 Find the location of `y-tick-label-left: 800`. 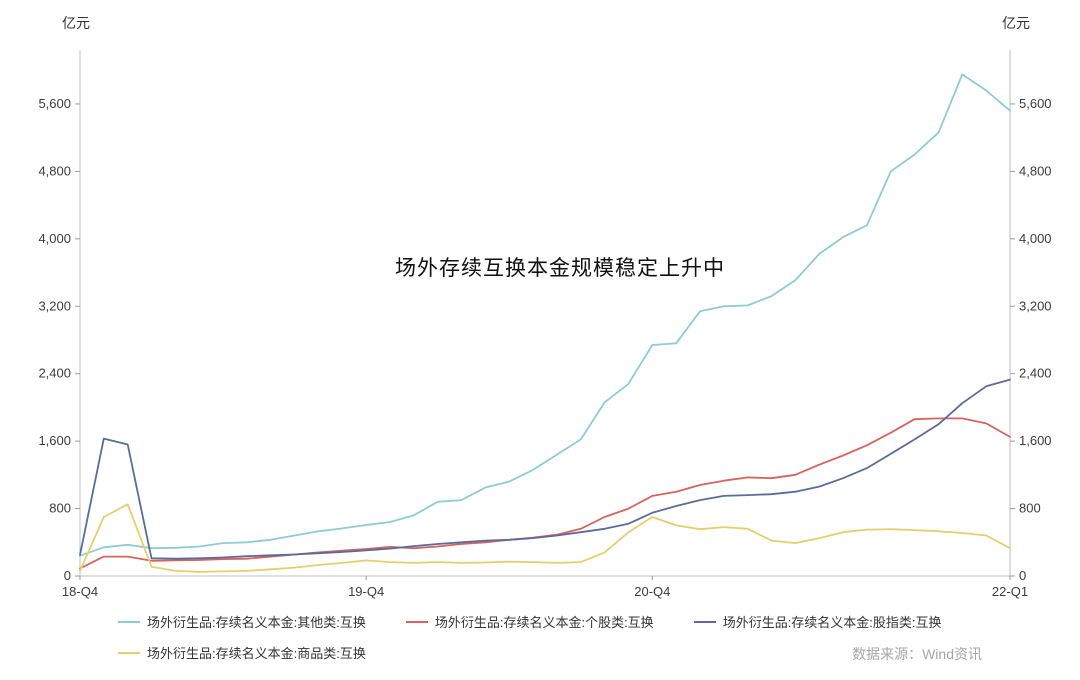

y-tick-label-left: 800 is located at coordinates (60, 508).